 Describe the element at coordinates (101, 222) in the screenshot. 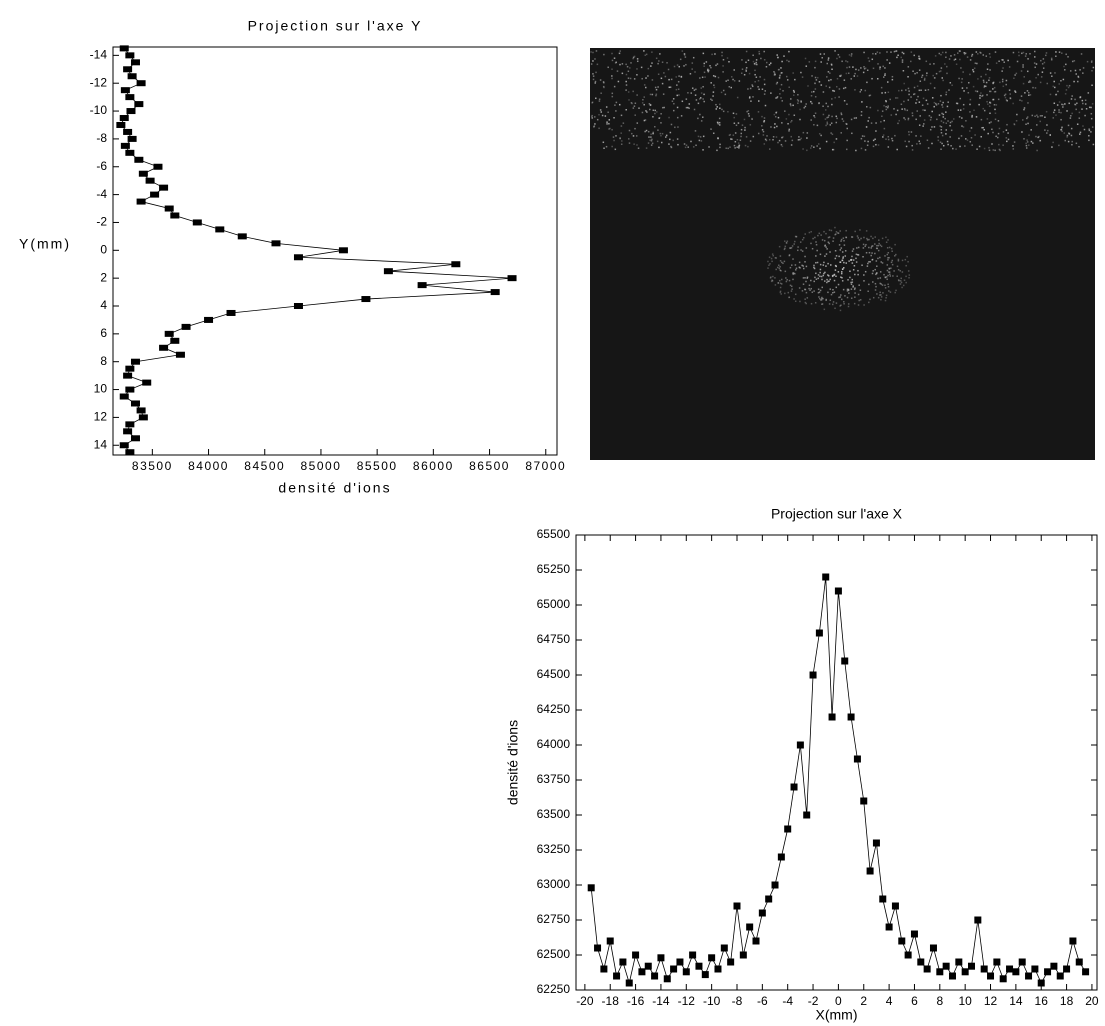

I see `y-tick-label: -2` at that location.